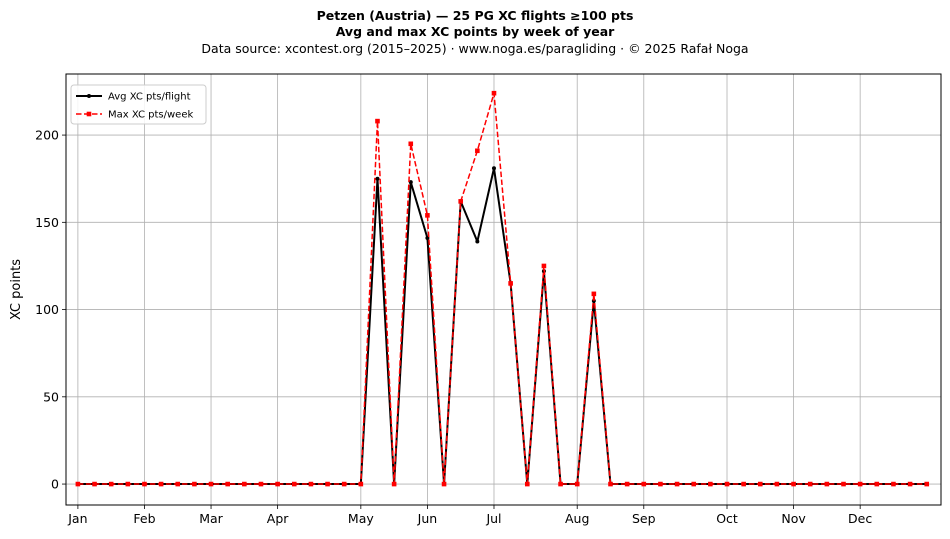 The image size is (950, 539). Describe the element at coordinates (77, 518) in the screenshot. I see `x-tick-label: Jan` at that location.